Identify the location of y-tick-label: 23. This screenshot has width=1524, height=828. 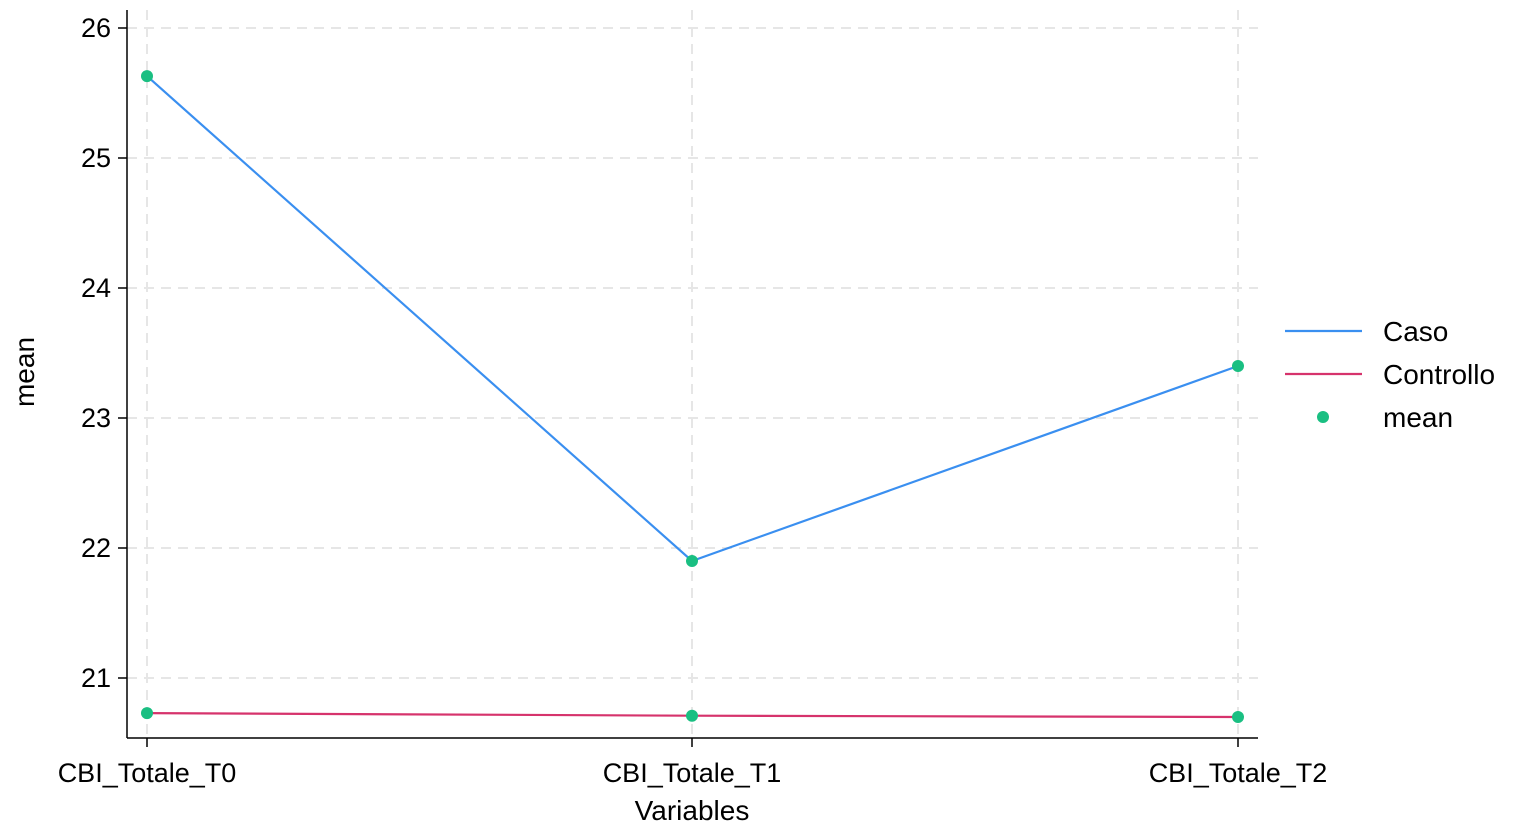
(96, 418).